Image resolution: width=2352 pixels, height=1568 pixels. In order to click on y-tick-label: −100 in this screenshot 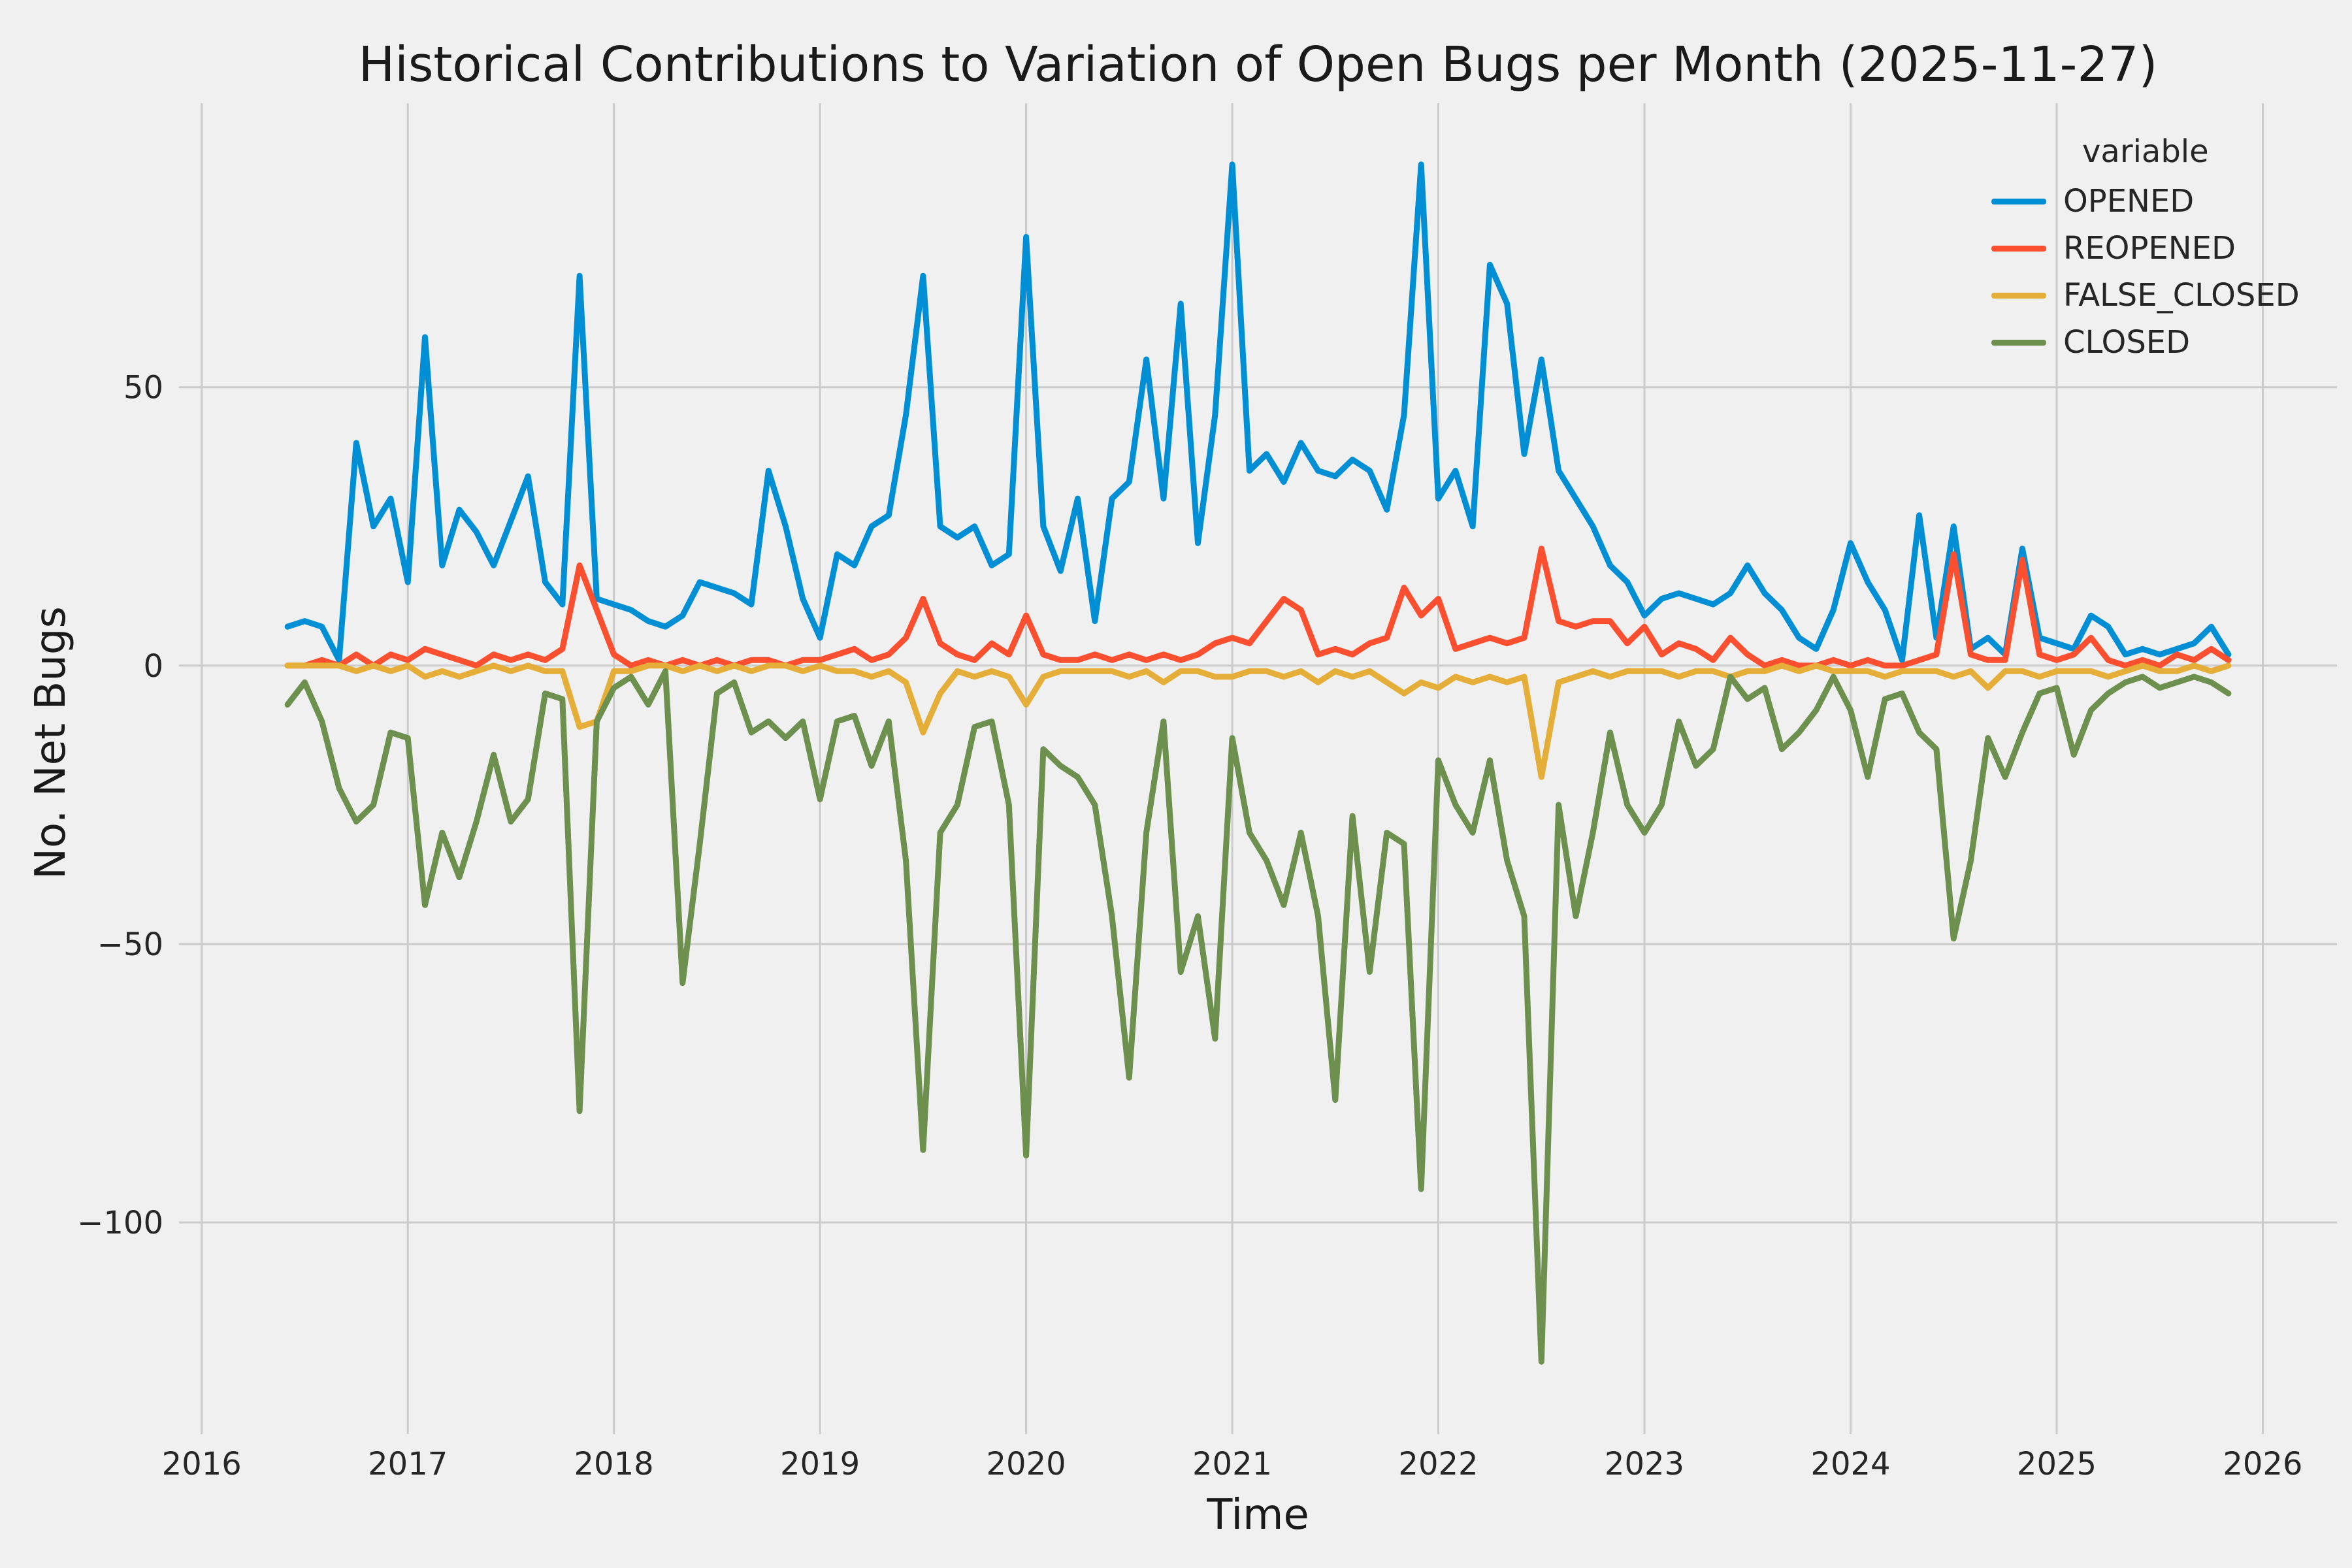, I will do `click(120, 1223)`.